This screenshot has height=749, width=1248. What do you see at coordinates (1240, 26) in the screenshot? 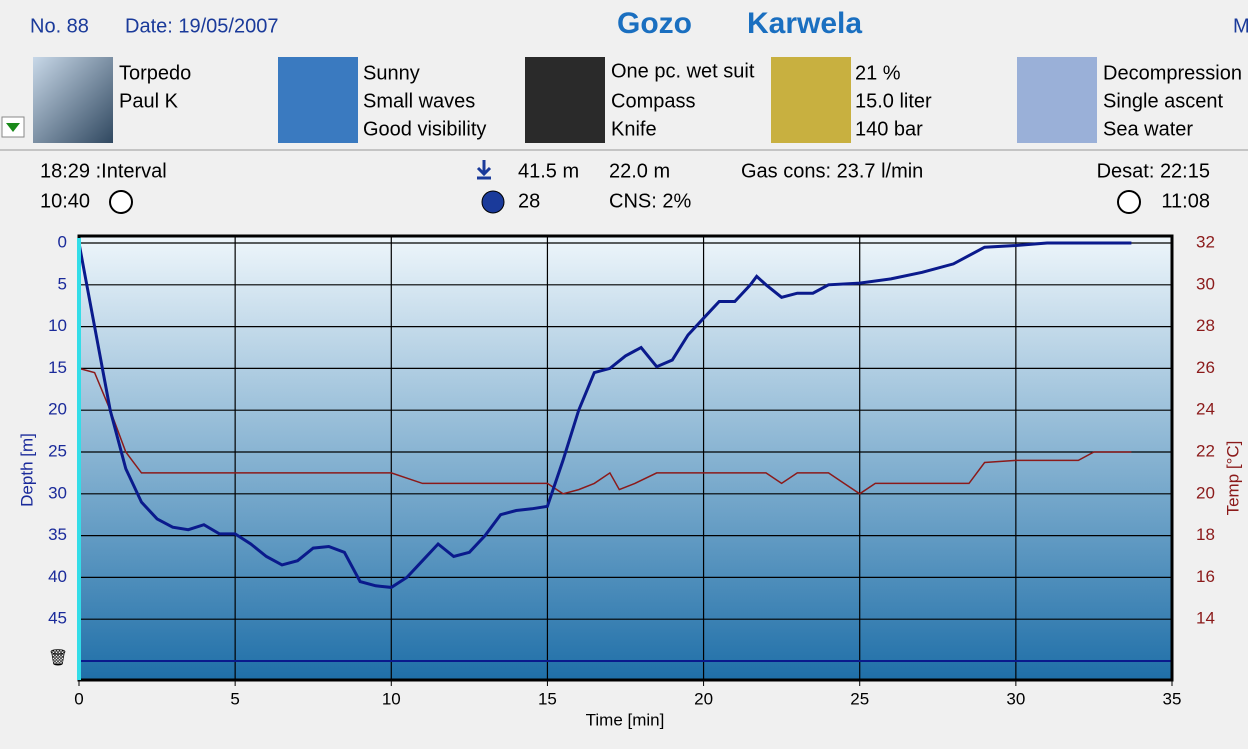
I see `header-cut: M` at bounding box center [1240, 26].